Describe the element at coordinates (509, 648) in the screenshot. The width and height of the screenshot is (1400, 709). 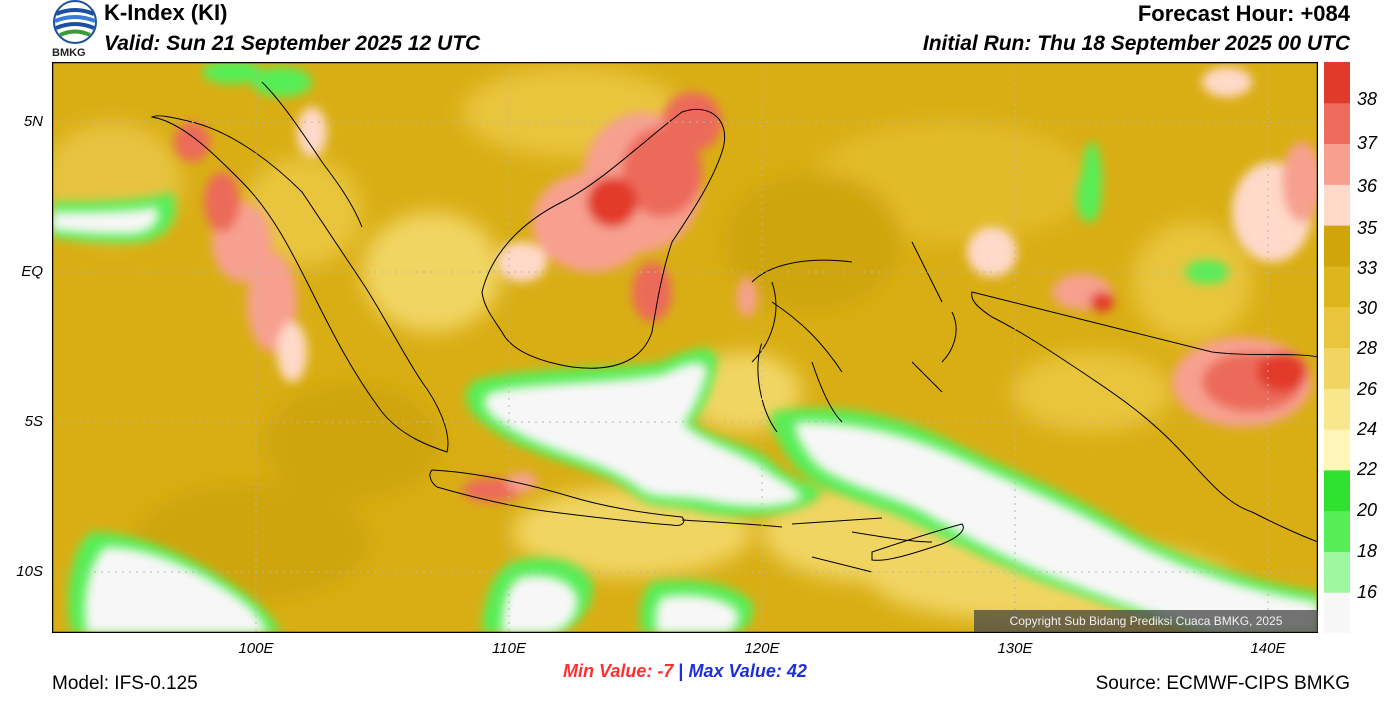
I see `lon-label-110e: 110E` at that location.